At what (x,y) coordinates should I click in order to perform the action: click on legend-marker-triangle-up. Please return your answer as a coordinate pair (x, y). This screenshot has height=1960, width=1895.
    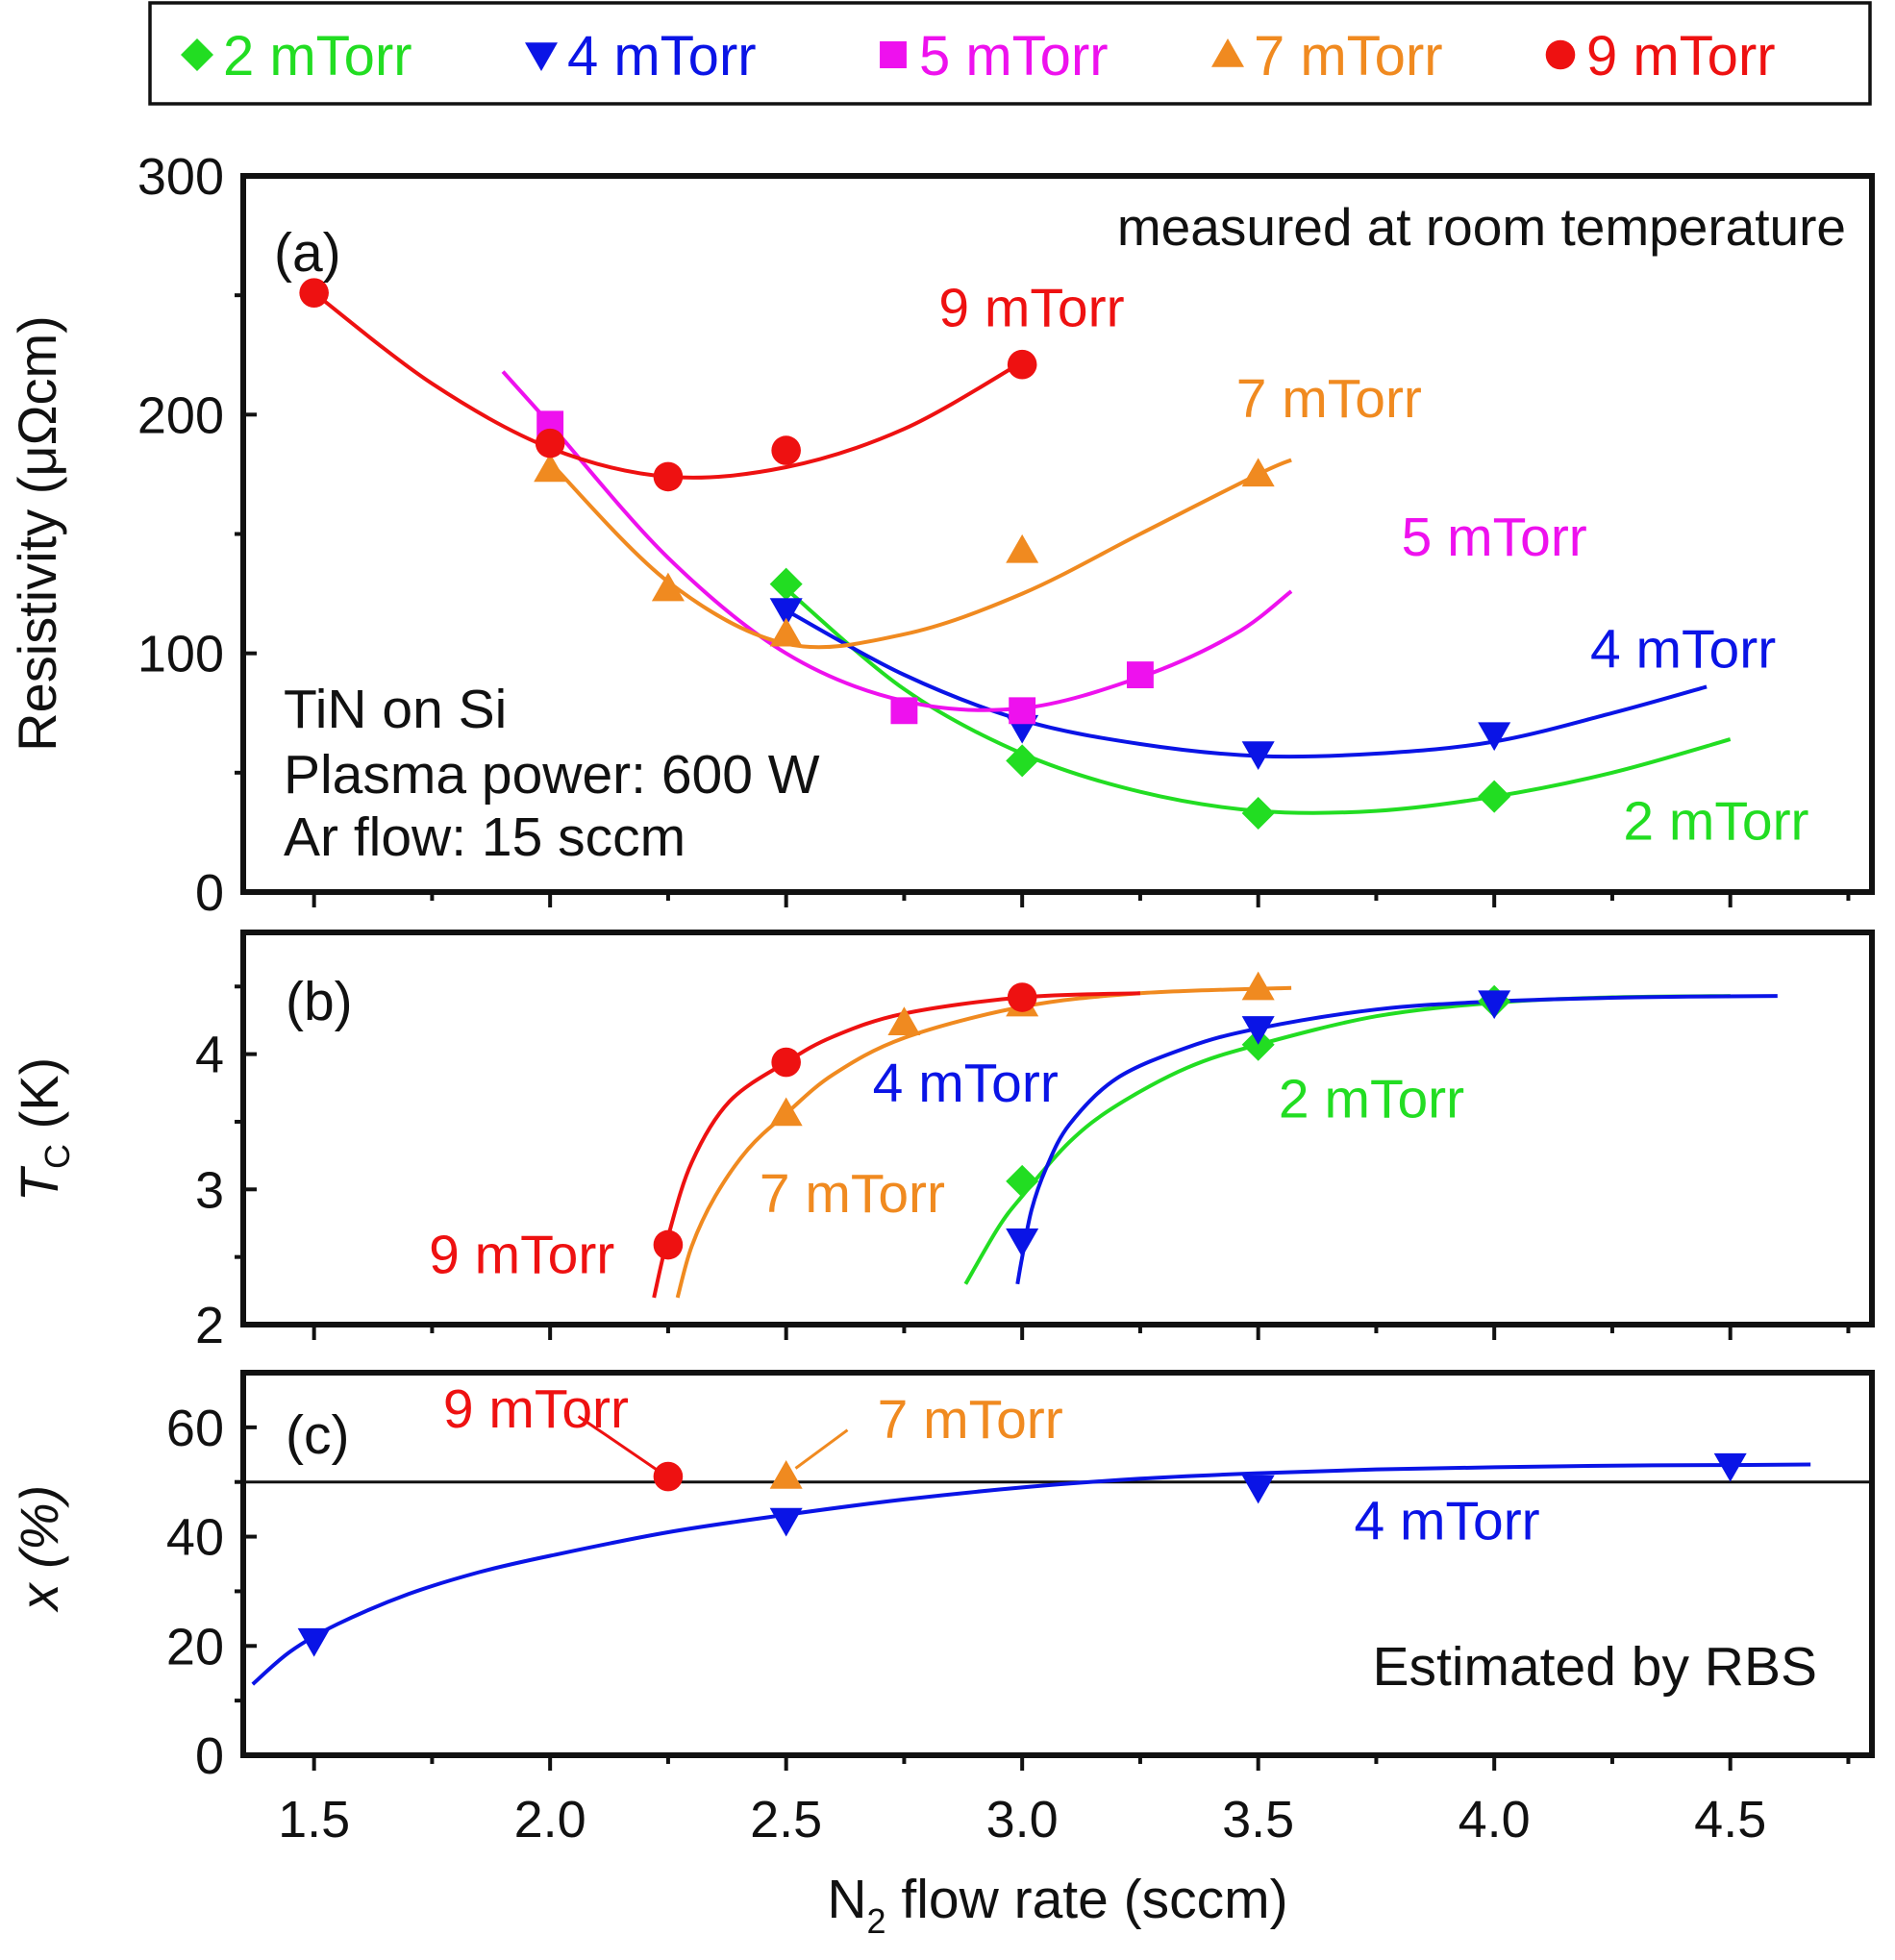
    Looking at the image, I should click on (1227, 52).